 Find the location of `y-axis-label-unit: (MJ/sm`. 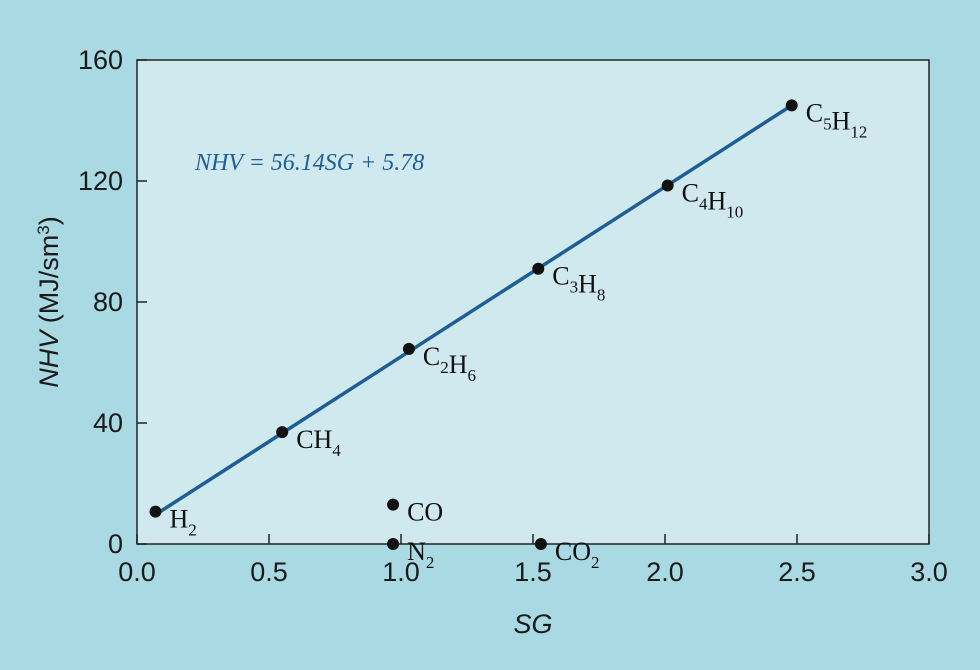

y-axis-label-unit: (MJ/sm is located at coordinates (49, 283).